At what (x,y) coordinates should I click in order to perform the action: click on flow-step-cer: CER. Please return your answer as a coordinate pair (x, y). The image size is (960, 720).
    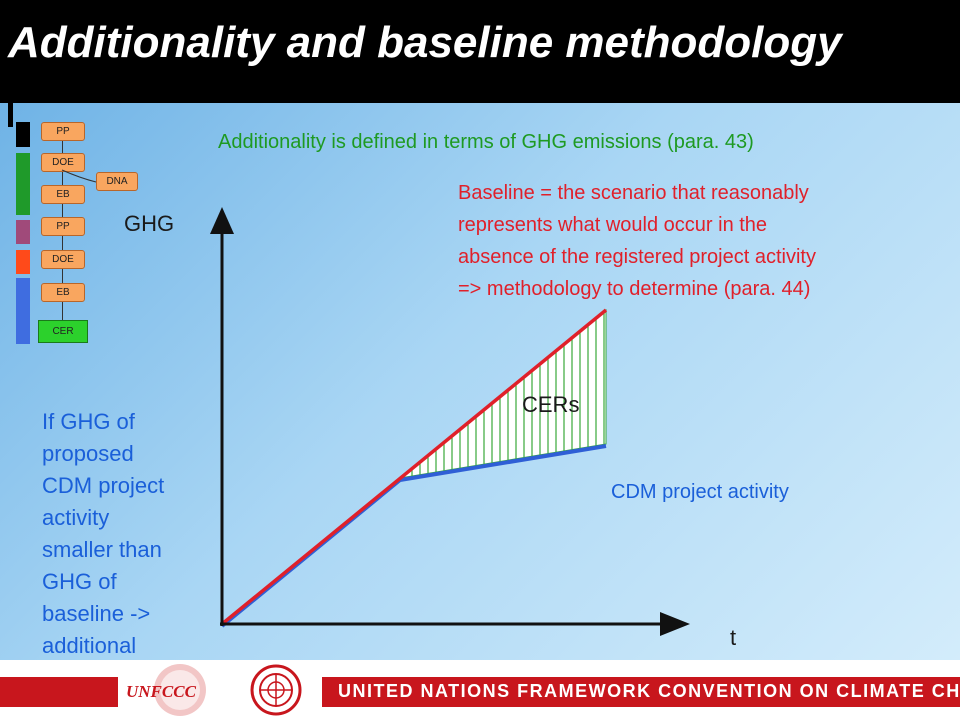
    Looking at the image, I should click on (63, 331).